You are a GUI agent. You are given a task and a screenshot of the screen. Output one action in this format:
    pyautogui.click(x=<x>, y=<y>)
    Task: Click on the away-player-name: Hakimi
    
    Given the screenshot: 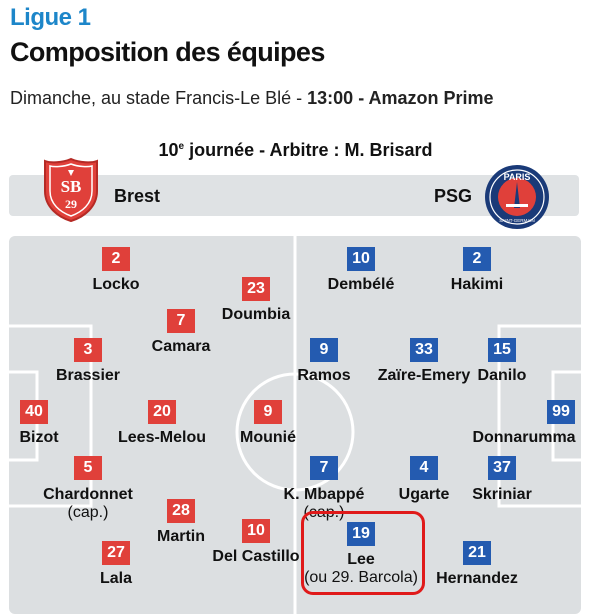 What is the action you would take?
    pyautogui.click(x=477, y=284)
    